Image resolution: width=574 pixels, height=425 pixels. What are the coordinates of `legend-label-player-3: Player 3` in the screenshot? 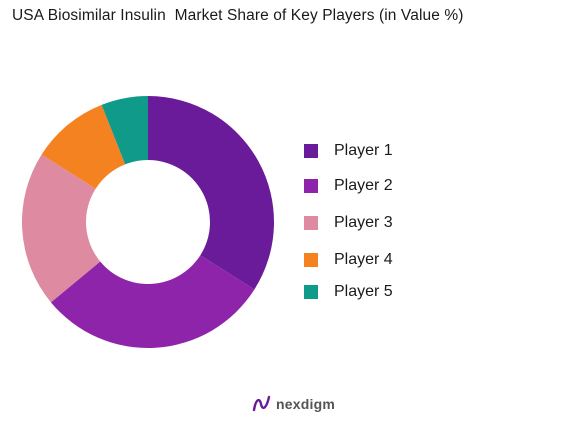 It's located at (363, 222).